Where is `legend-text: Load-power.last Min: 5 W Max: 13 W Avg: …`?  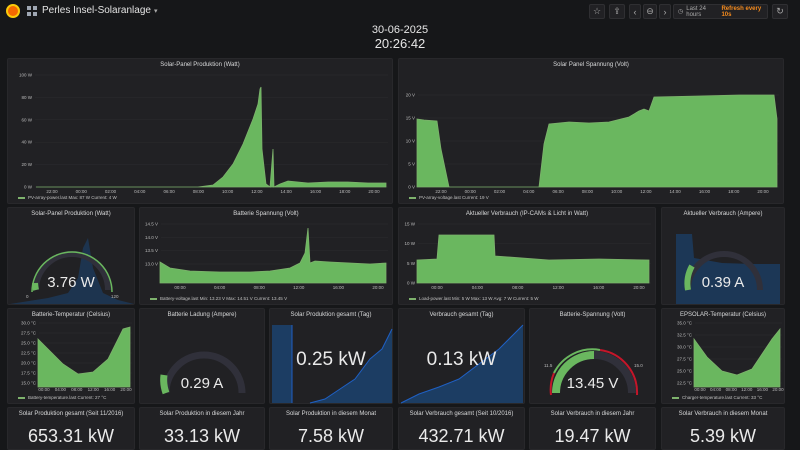
legend-text: Load-power.last Min: 5 W Max: 13 W Avg: … is located at coordinates (479, 298).